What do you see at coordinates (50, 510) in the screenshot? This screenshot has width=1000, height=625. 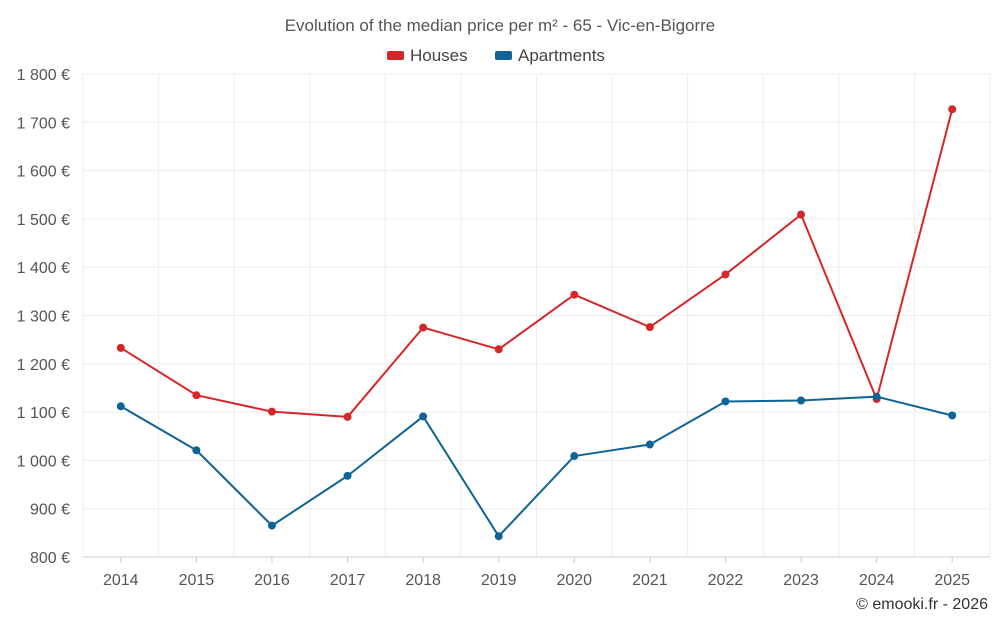 I see `y-tick-label: 900 €` at bounding box center [50, 510].